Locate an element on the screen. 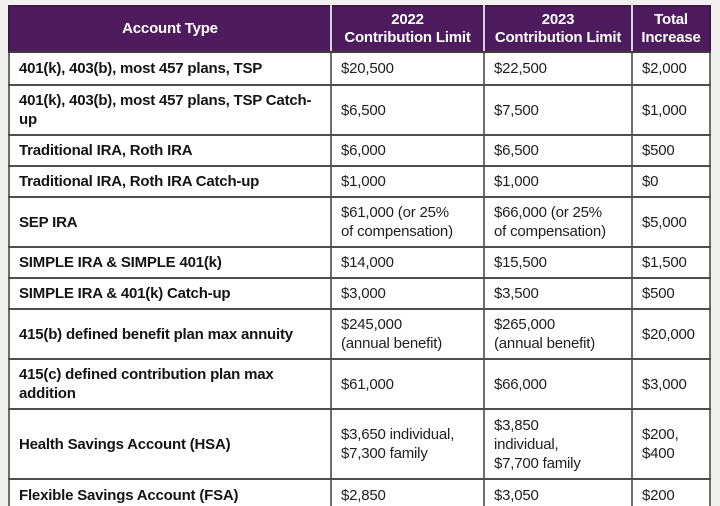 This screenshot has height=506, width=720. limit-2023-cell: $1,000 is located at coordinates (558, 181).